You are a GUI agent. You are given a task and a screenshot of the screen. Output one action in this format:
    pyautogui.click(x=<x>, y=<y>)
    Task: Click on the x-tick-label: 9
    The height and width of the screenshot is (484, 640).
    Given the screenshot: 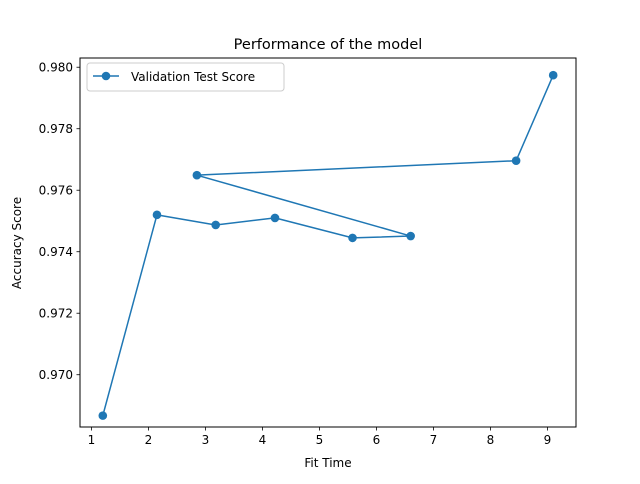 What is the action you would take?
    pyautogui.click(x=548, y=440)
    